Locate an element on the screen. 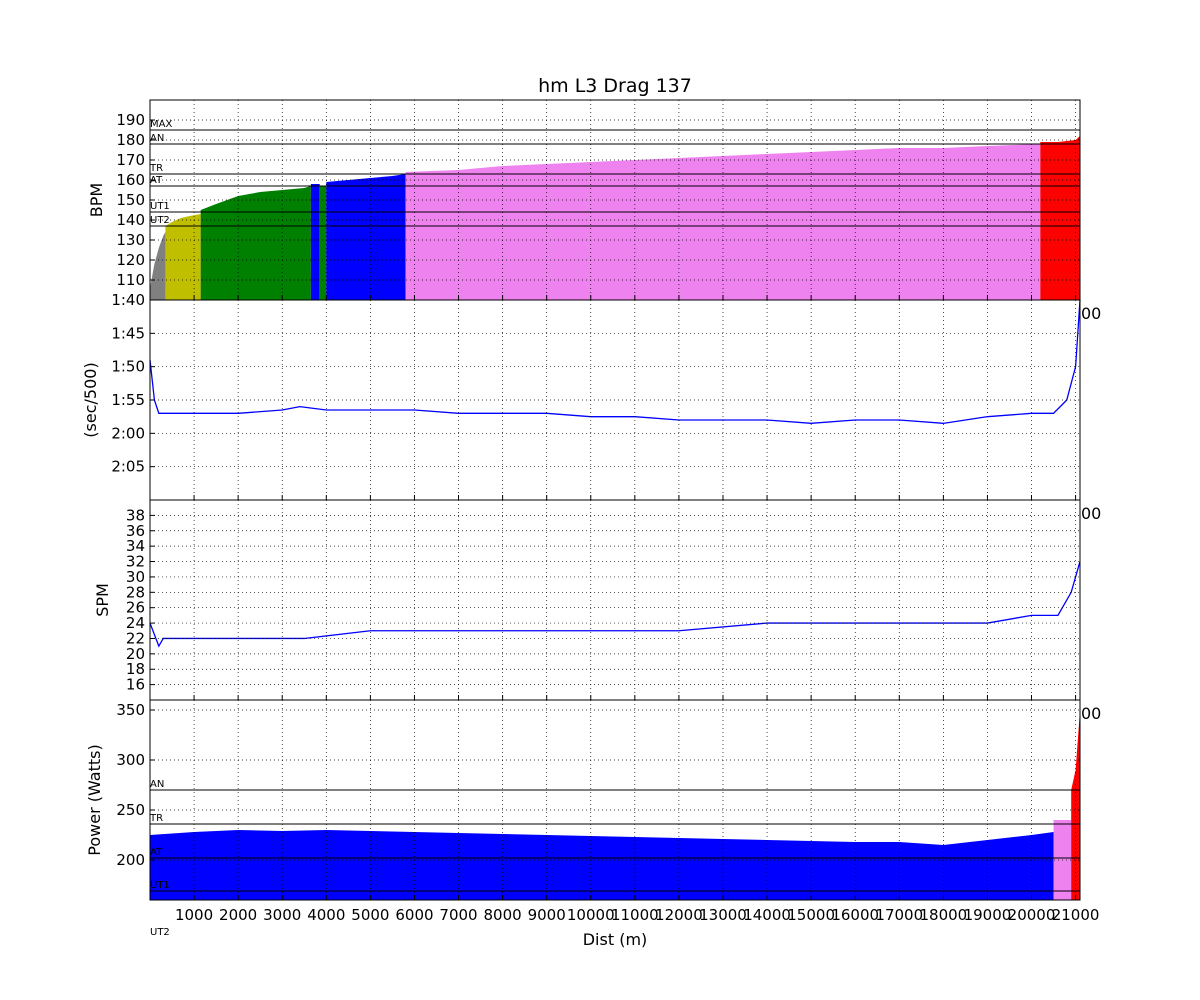  power-overflow-label: 00 is located at coordinates (1091, 713).